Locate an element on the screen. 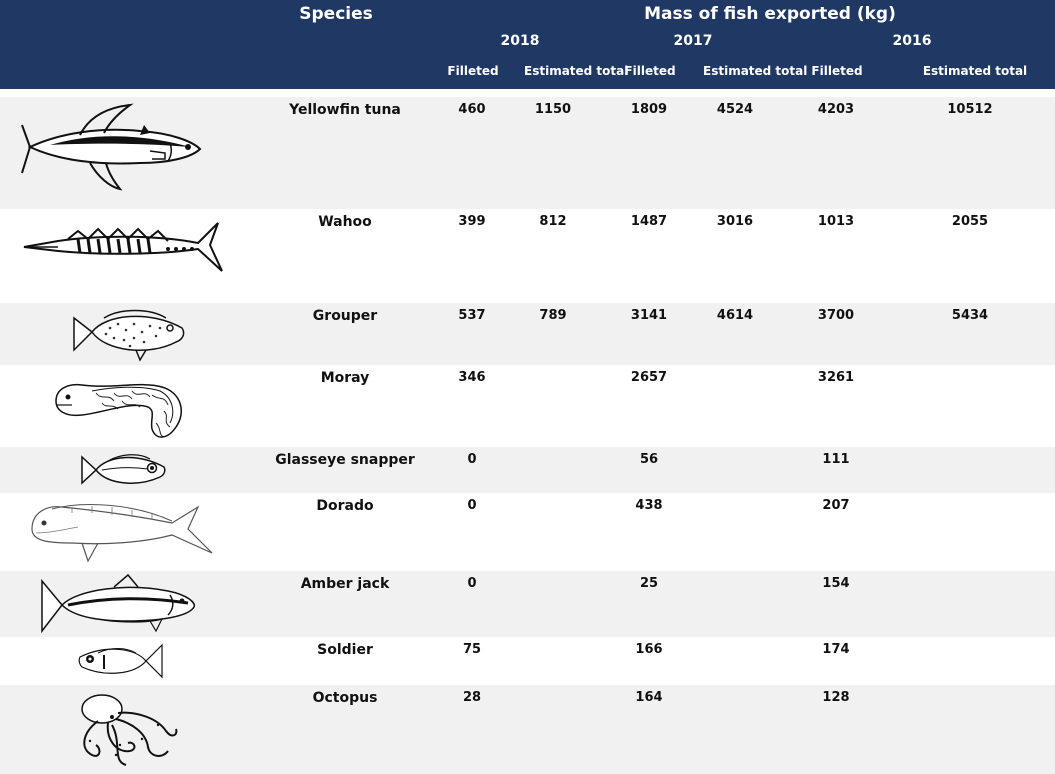  estimated-2017-value: 4524 is located at coordinates (735, 109).